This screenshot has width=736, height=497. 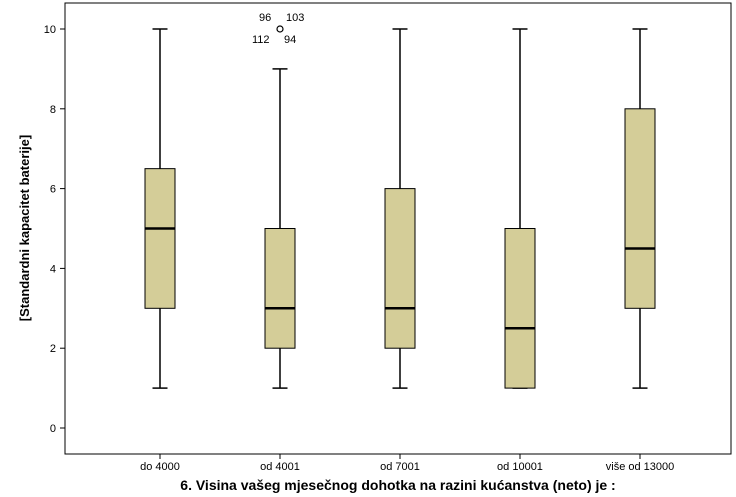 I want to click on y-tick-label: 6, so click(x=53, y=190).